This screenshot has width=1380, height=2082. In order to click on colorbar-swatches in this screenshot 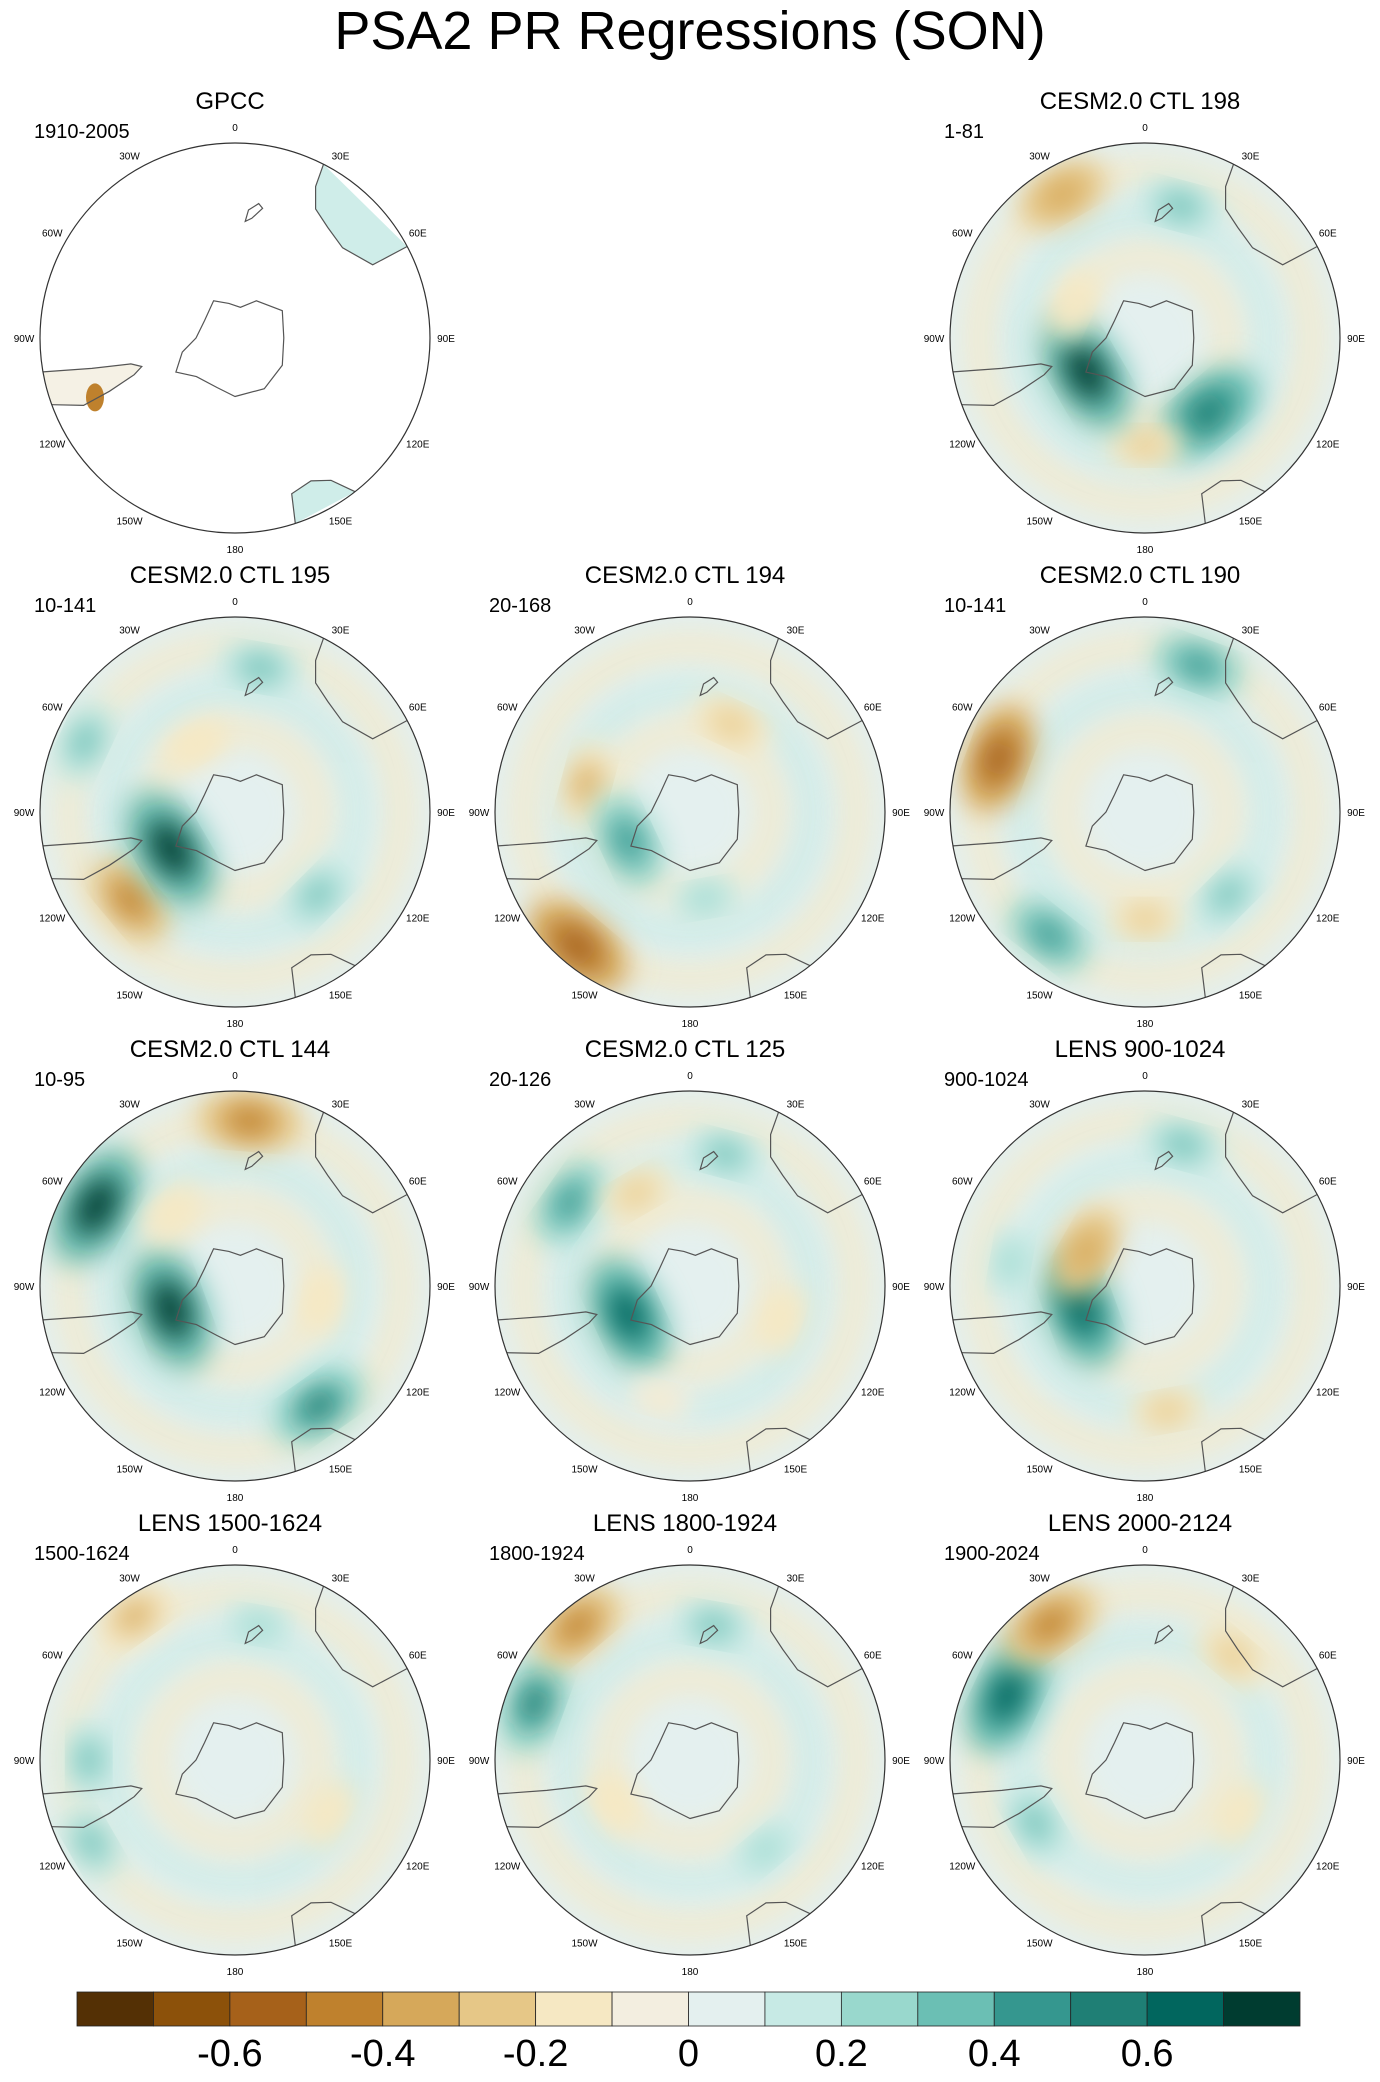, I will do `click(688, 2009)`.